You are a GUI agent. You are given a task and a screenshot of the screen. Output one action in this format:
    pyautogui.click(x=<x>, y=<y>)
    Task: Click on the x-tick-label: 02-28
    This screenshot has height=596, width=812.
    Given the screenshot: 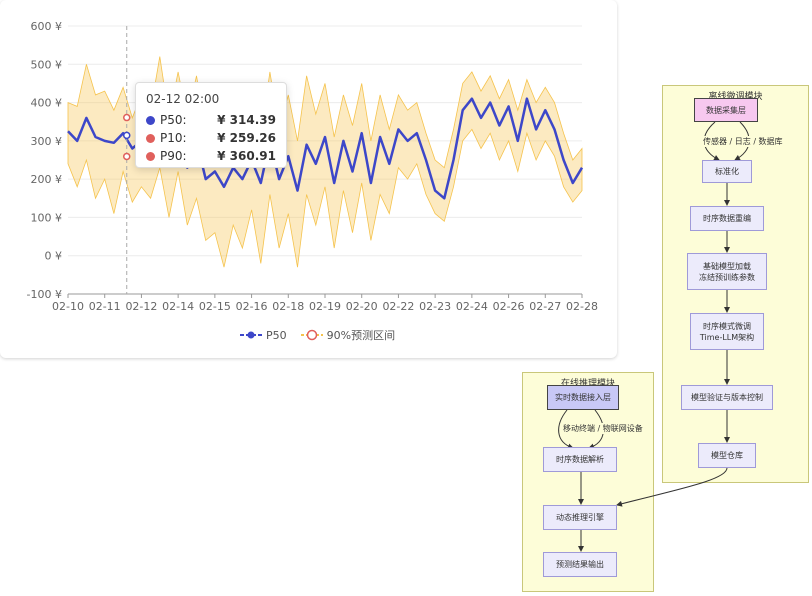 What is the action you would take?
    pyautogui.click(x=582, y=306)
    